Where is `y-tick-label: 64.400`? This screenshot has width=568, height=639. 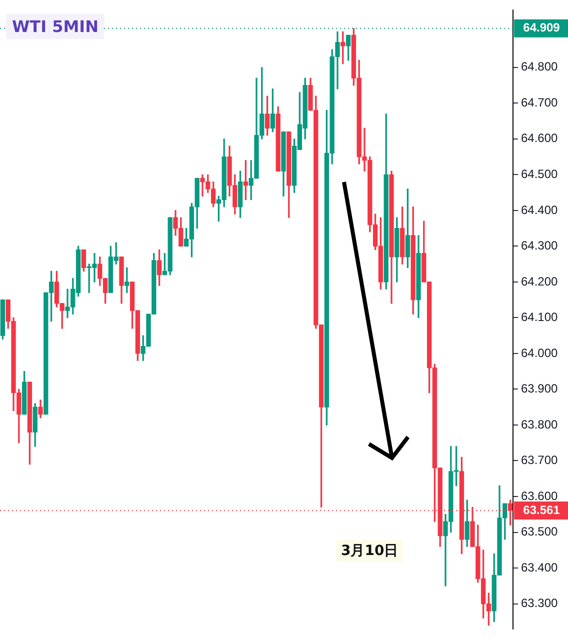
y-tick-label: 64.400 is located at coordinates (539, 209).